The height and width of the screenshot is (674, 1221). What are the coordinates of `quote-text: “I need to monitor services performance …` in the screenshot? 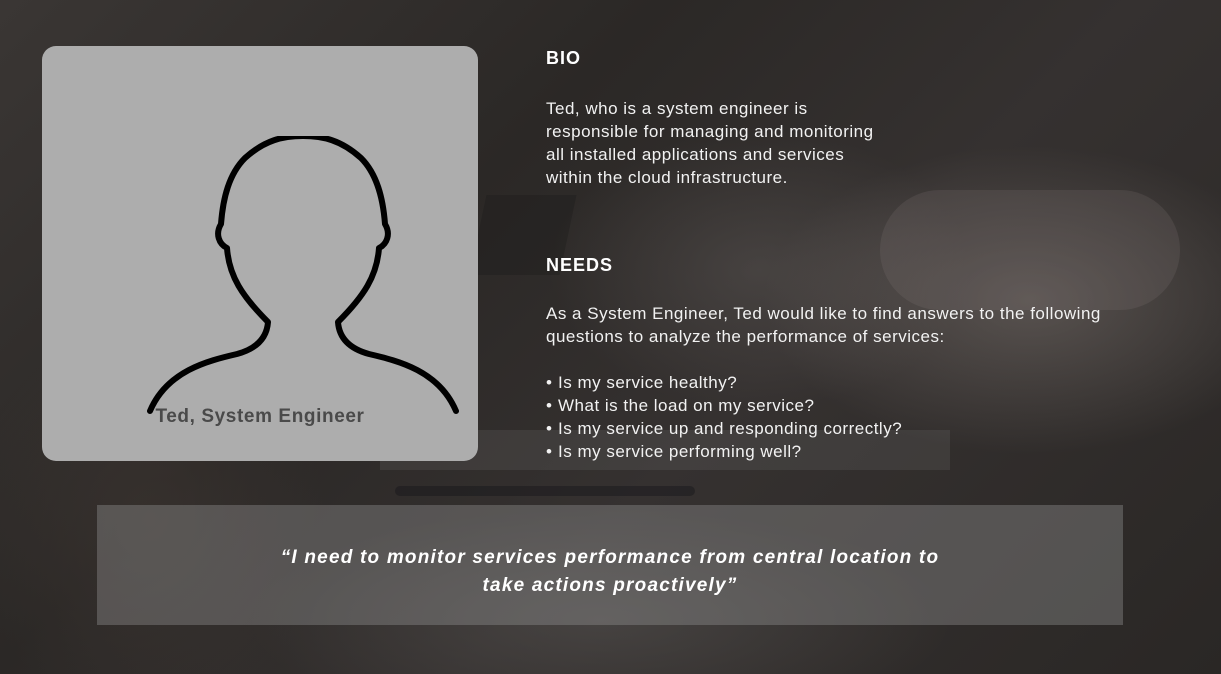 It's located at (610, 572).